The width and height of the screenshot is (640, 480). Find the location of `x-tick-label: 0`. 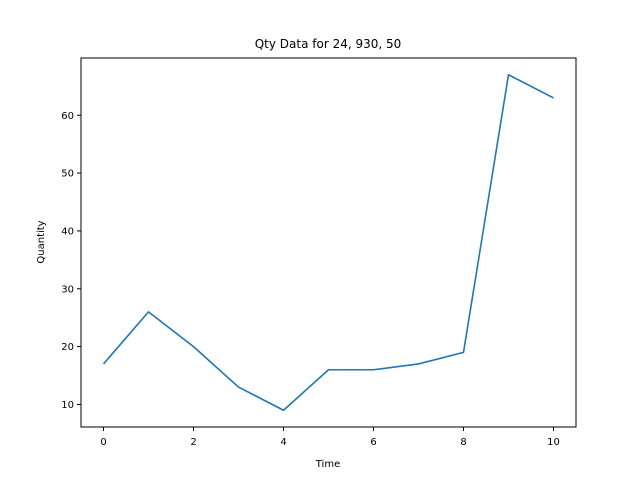

x-tick-label: 0 is located at coordinates (103, 442).